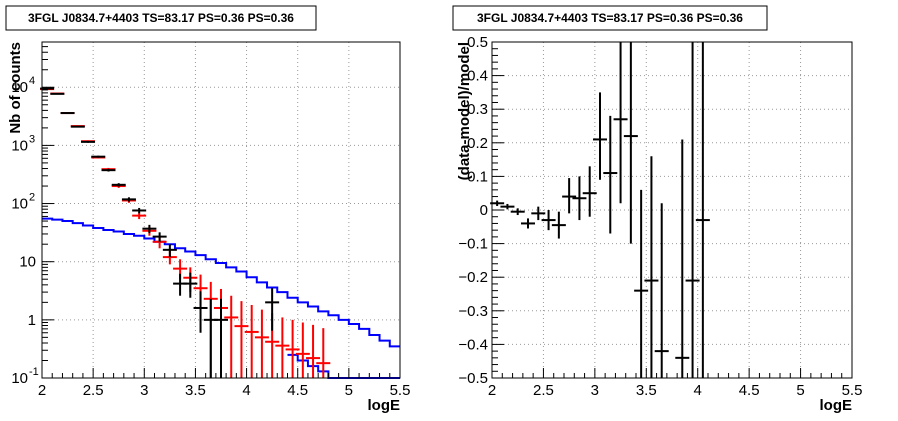  What do you see at coordinates (473, 311) in the screenshot?
I see `right-y-tick-label: −0.3` at bounding box center [473, 311].